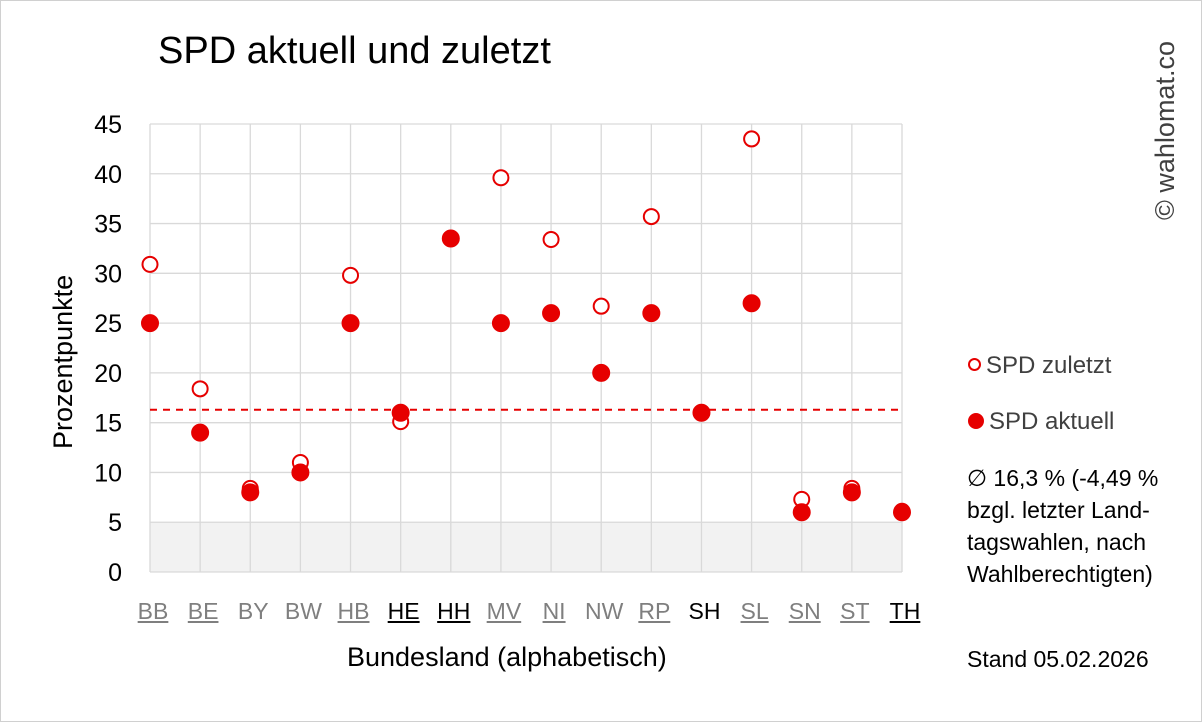 The height and width of the screenshot is (722, 1202). I want to click on legend-item-aktuell: SPD aktuell, so click(1041, 422).